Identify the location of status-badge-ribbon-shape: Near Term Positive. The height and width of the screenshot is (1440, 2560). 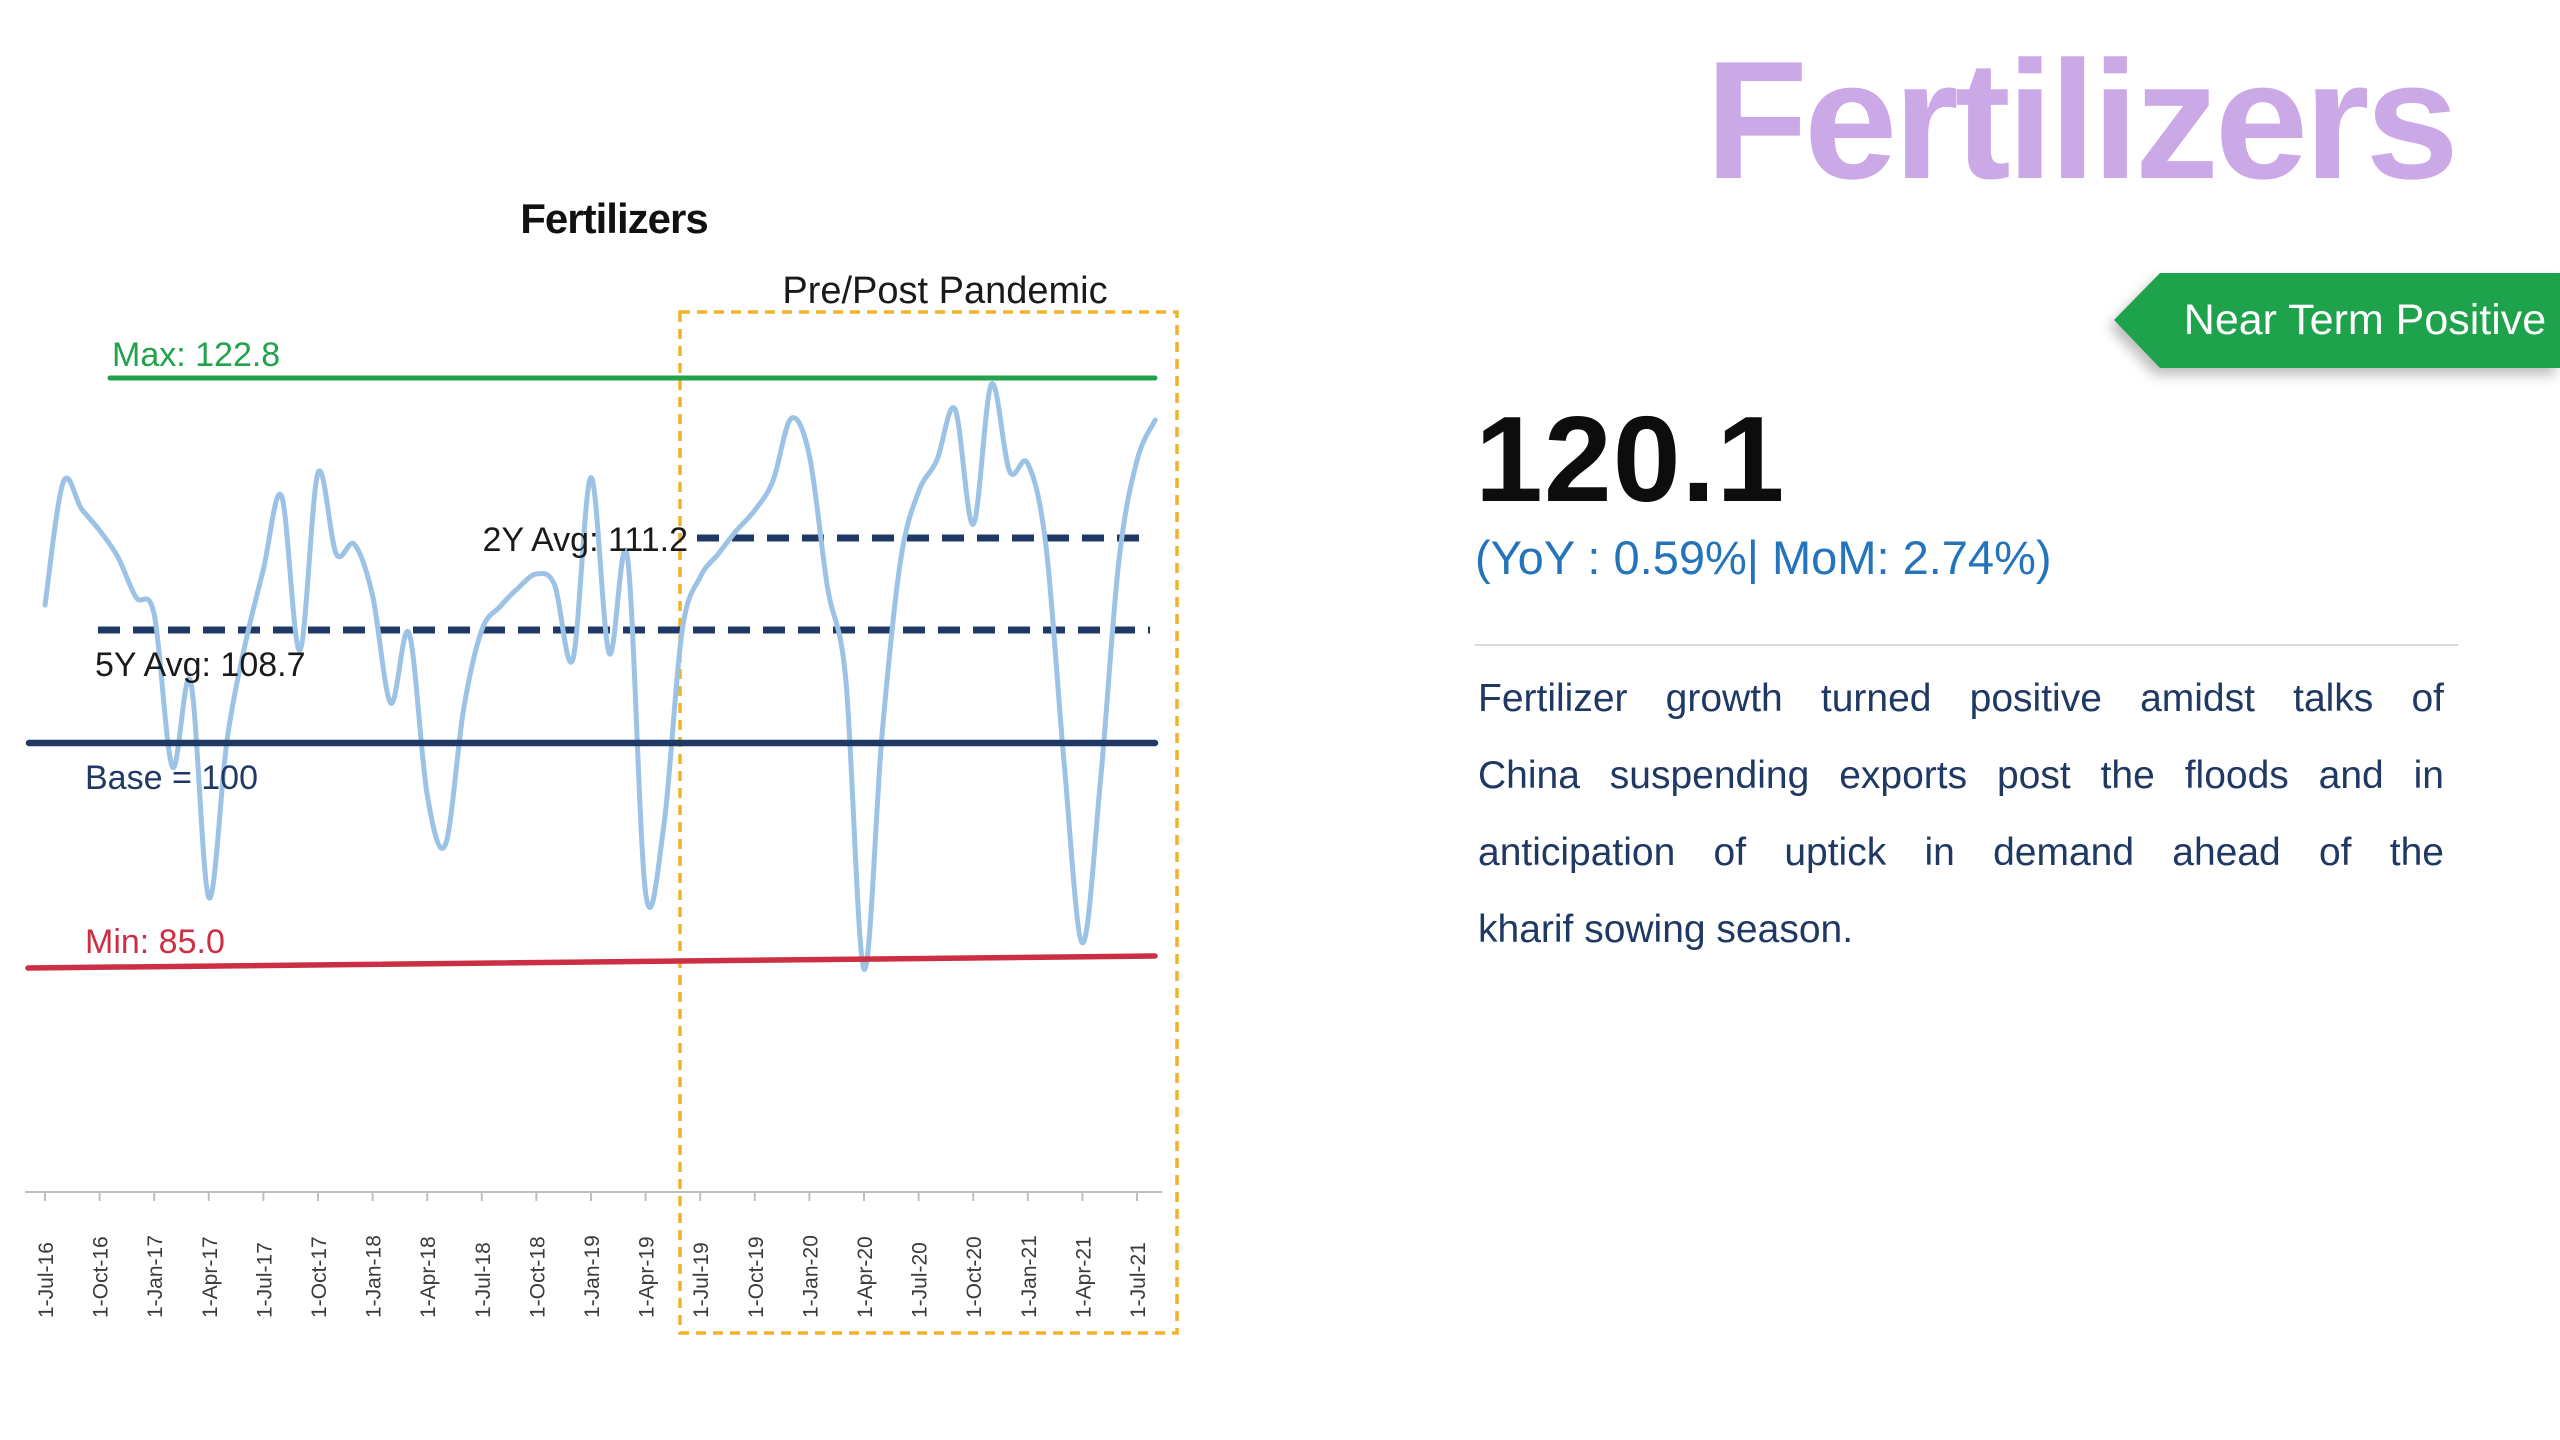
(2337, 320).